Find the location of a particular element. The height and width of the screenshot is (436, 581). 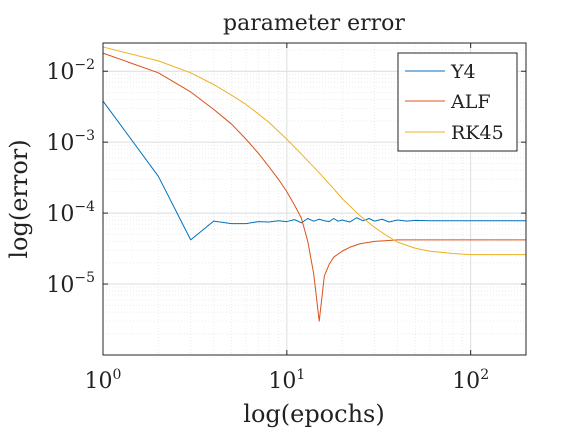

legend: Y4 ALF RK45 is located at coordinates (457, 102).